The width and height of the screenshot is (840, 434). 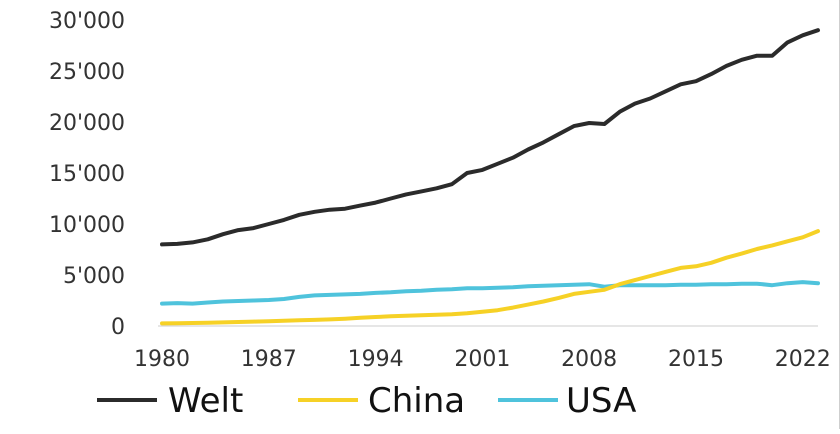 What do you see at coordinates (118, 327) in the screenshot?
I see `y-tick-label: 0` at bounding box center [118, 327].